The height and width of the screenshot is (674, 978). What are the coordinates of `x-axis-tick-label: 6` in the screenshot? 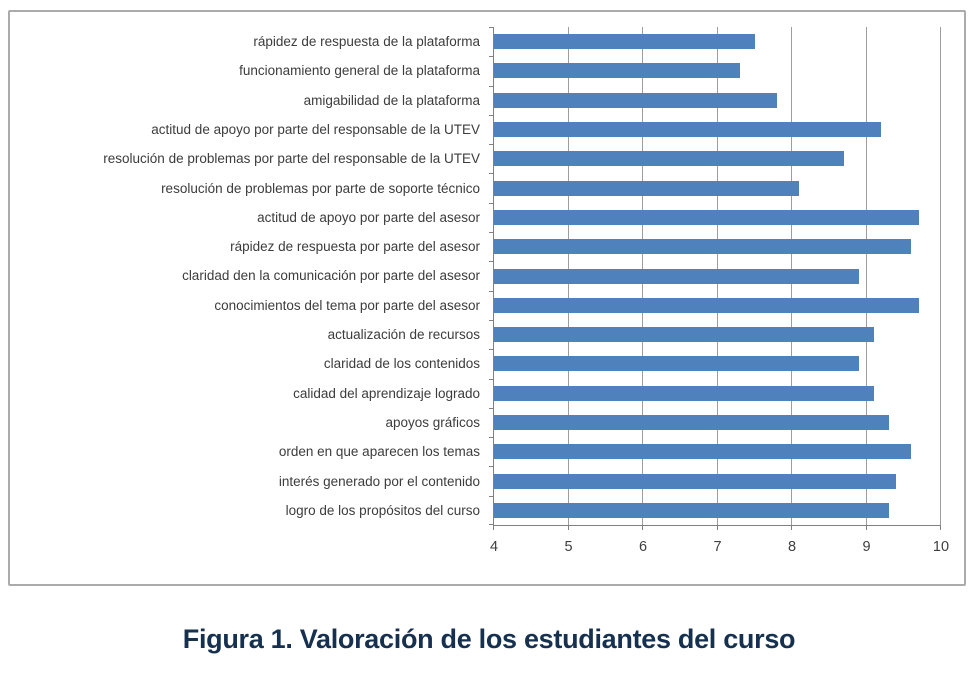 It's located at (643, 547).